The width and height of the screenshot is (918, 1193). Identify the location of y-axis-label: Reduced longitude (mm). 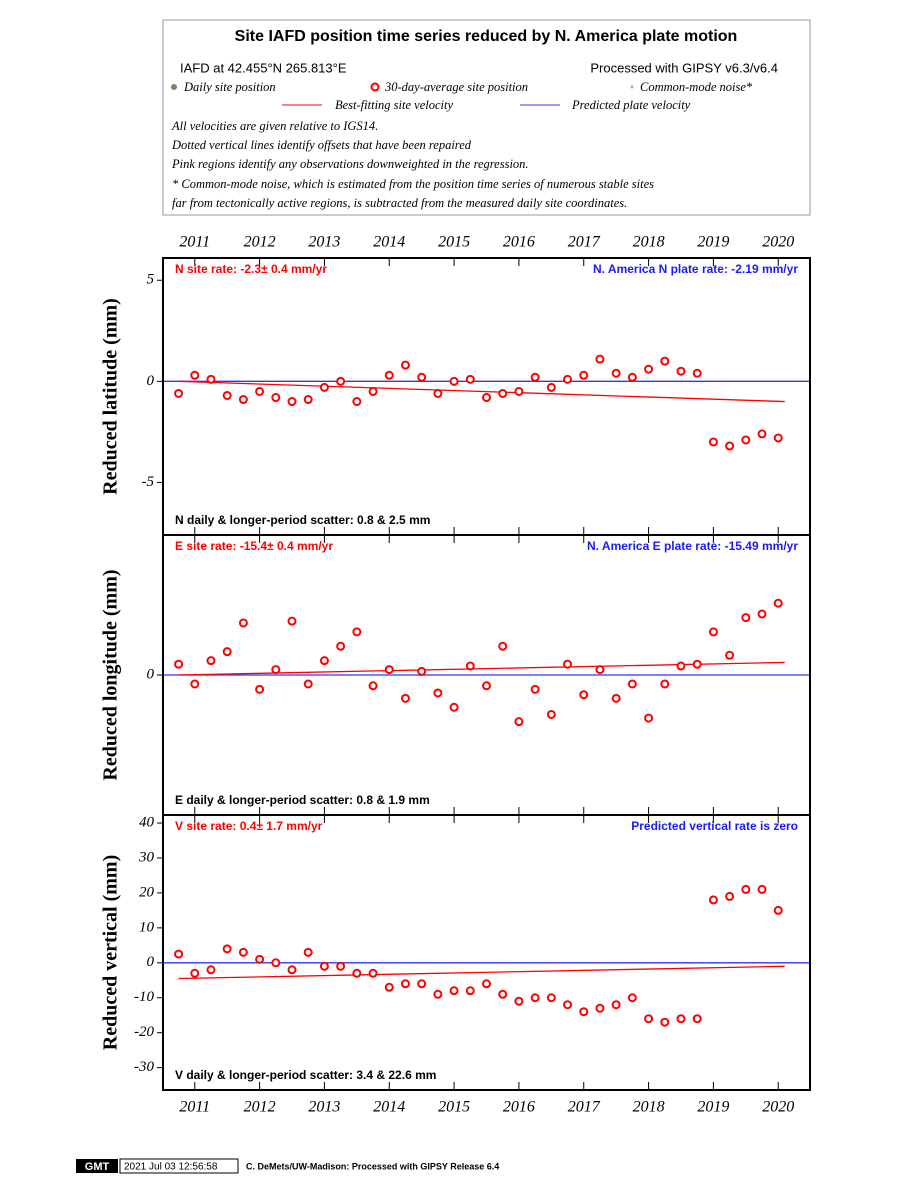
(111, 674).